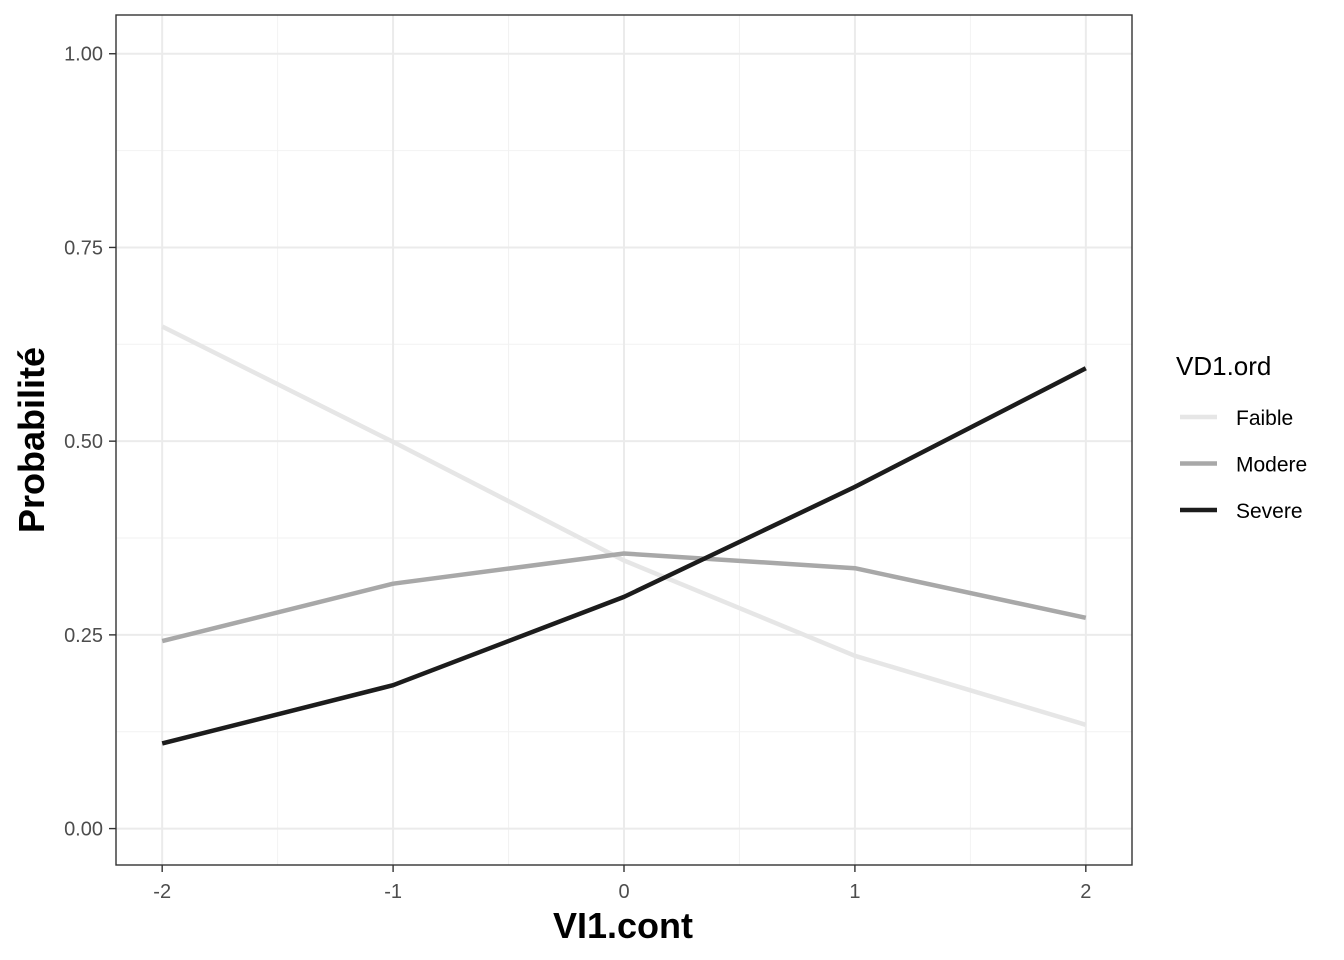  What do you see at coordinates (83, 636) in the screenshot?
I see `y-tick-label: 0.25` at bounding box center [83, 636].